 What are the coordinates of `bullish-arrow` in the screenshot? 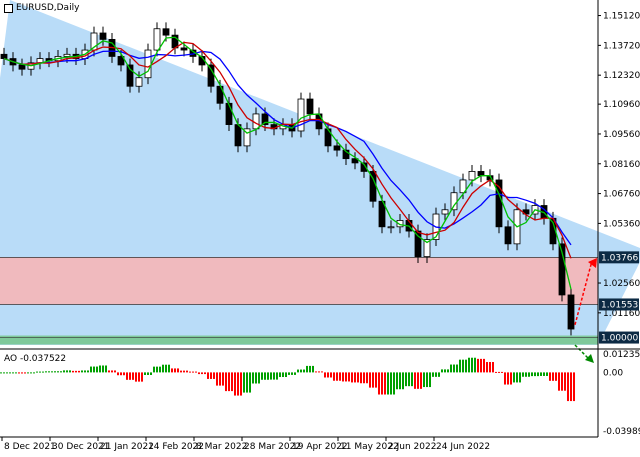 It's located at (583, 292).